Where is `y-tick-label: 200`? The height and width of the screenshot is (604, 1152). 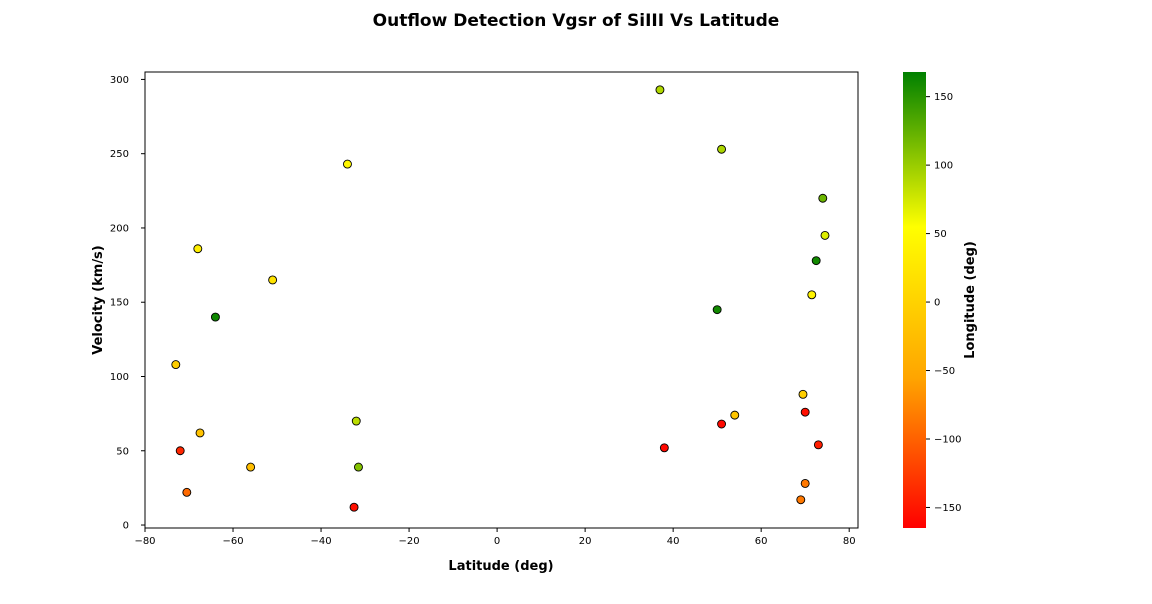 y-tick-label: 200 is located at coordinates (119, 228).